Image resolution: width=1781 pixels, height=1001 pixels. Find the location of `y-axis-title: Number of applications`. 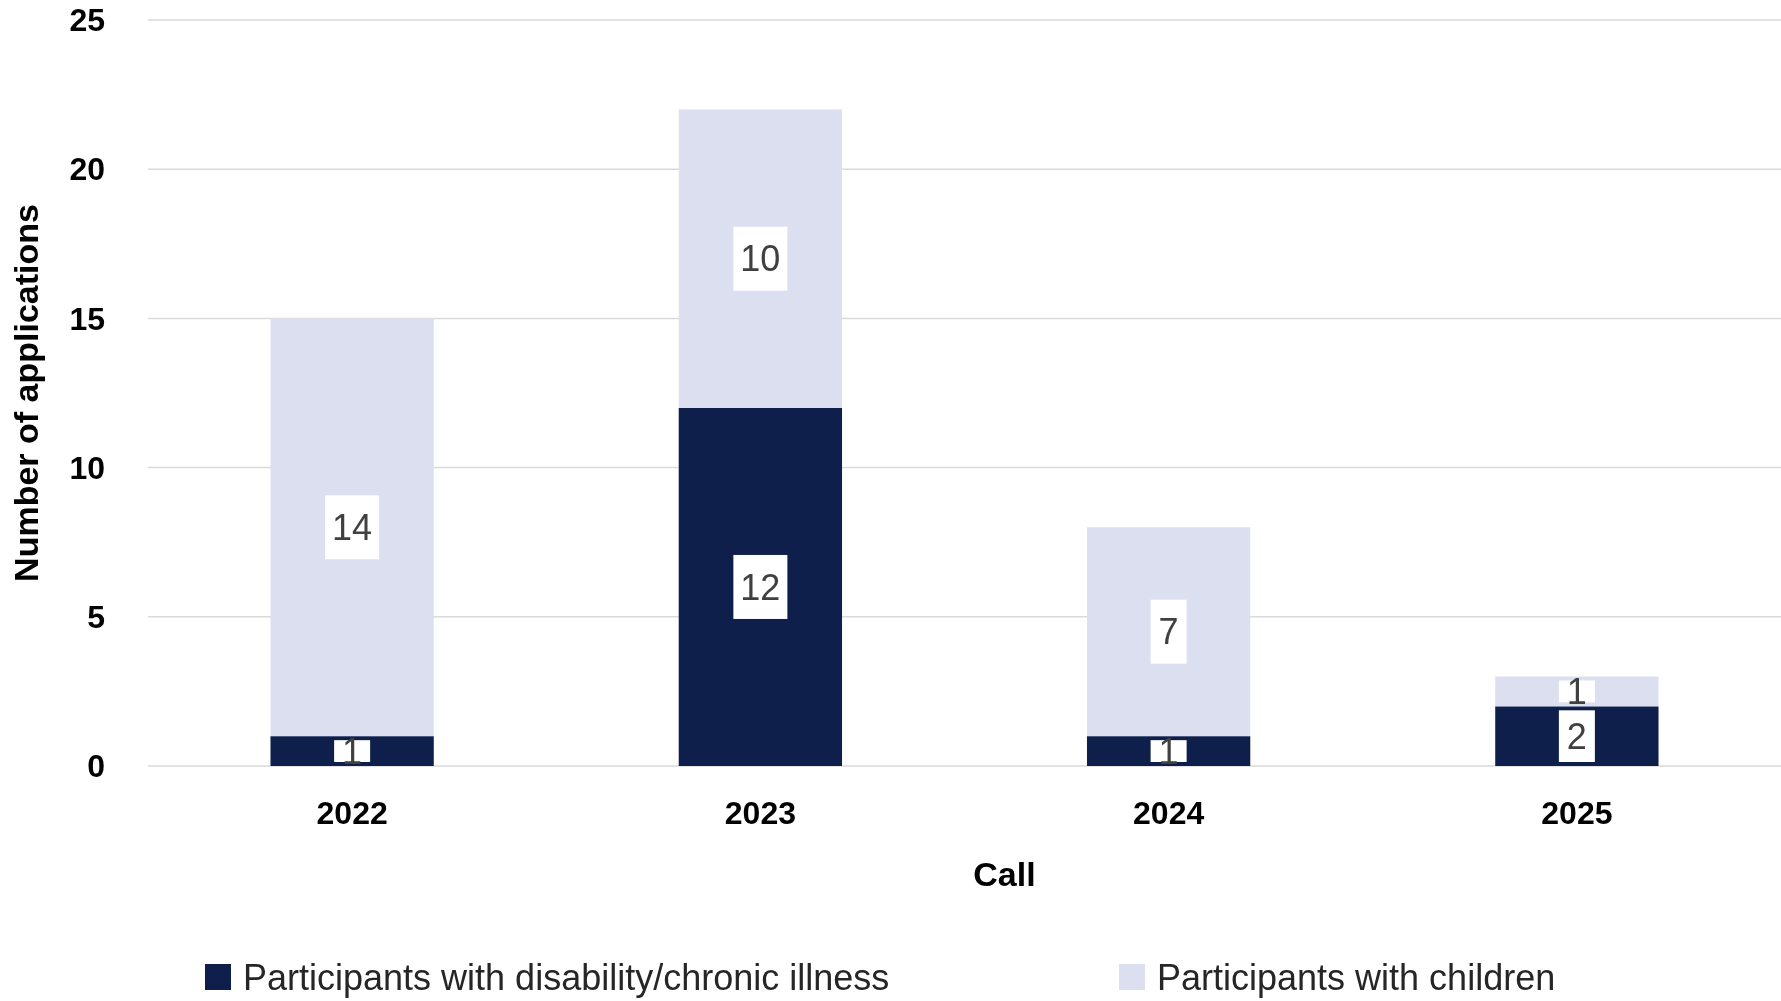

y-axis-title: Number of applications is located at coordinates (26, 393).